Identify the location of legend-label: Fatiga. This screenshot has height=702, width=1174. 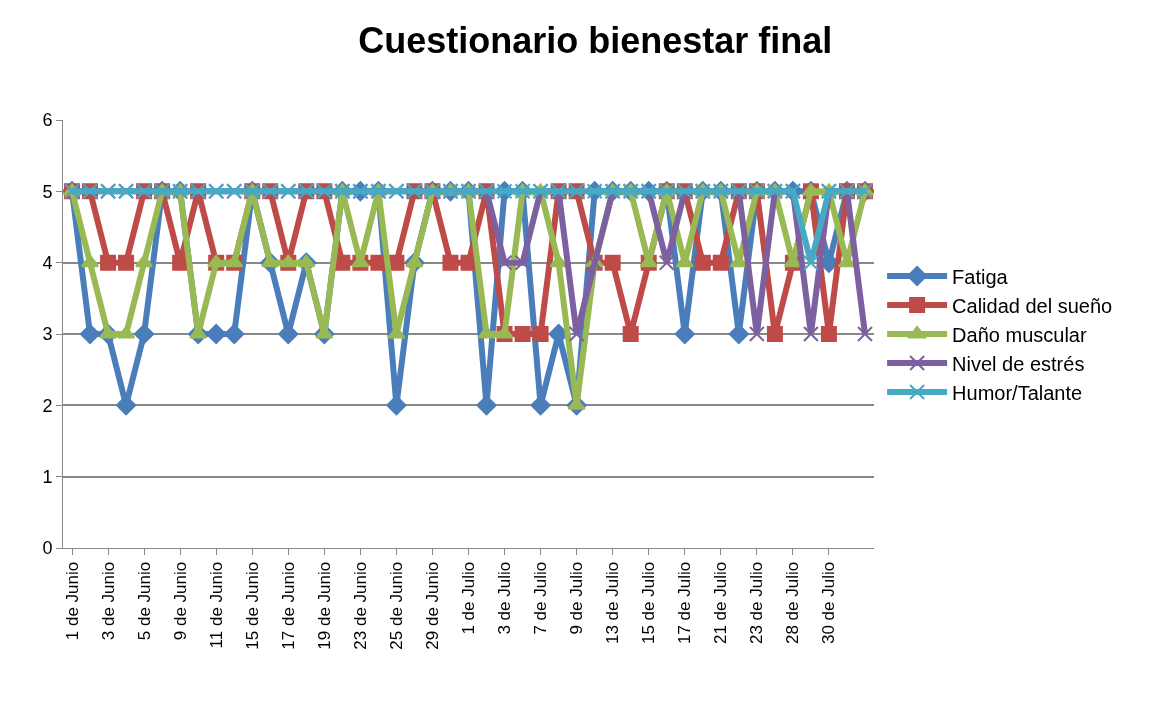
(980, 276).